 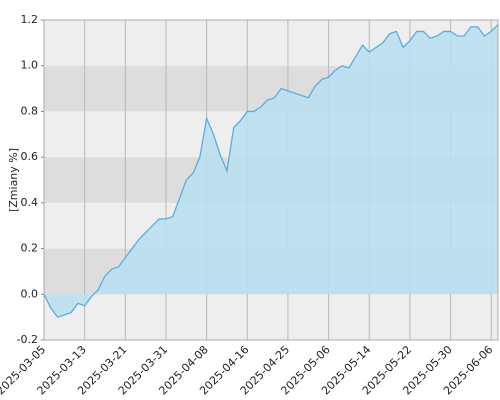 I want to click on y-tick-label: -0.2, so click(x=27, y=339).